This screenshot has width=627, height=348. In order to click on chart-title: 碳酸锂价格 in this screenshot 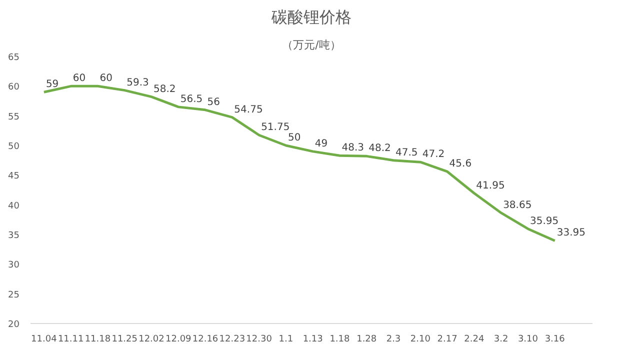, I will do `click(311, 17)`.